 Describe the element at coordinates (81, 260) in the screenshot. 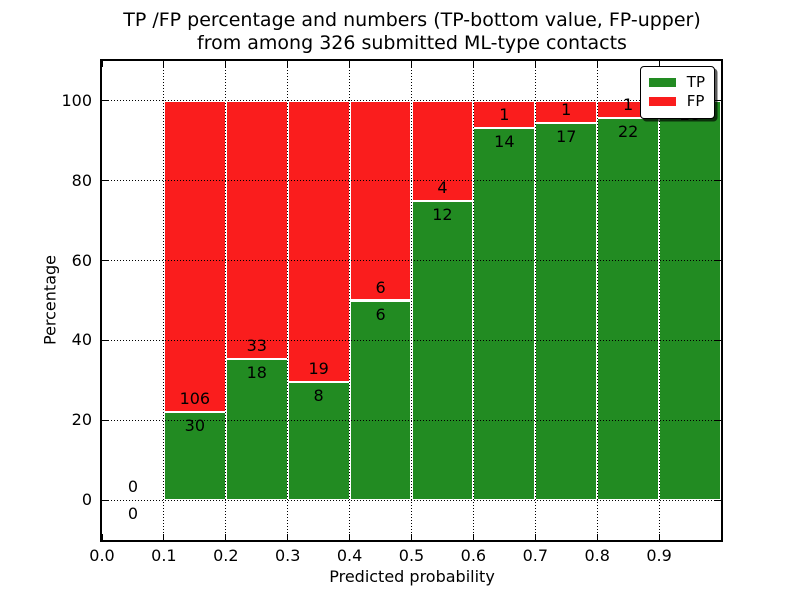

I see `y-tick-label: 60` at that location.